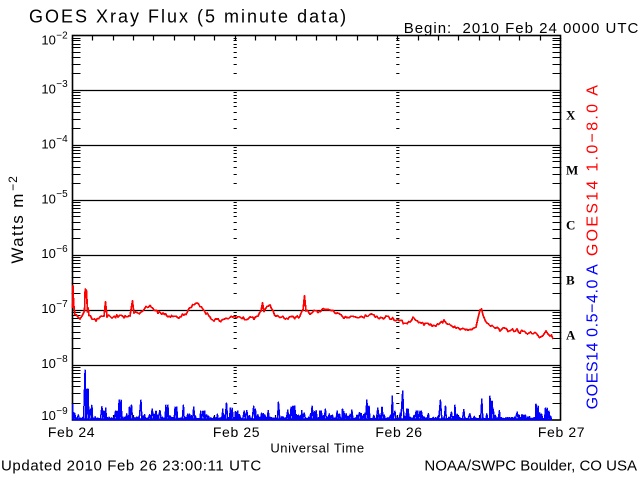  I want to click on svg-text: −9, so click(62, 411).